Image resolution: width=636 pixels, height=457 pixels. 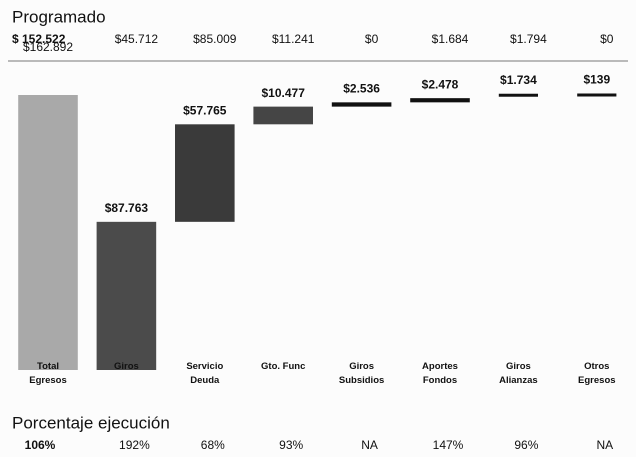 What do you see at coordinates (518, 373) in the screenshot?
I see `x-tick-label: Giros Alianzas` at bounding box center [518, 373].